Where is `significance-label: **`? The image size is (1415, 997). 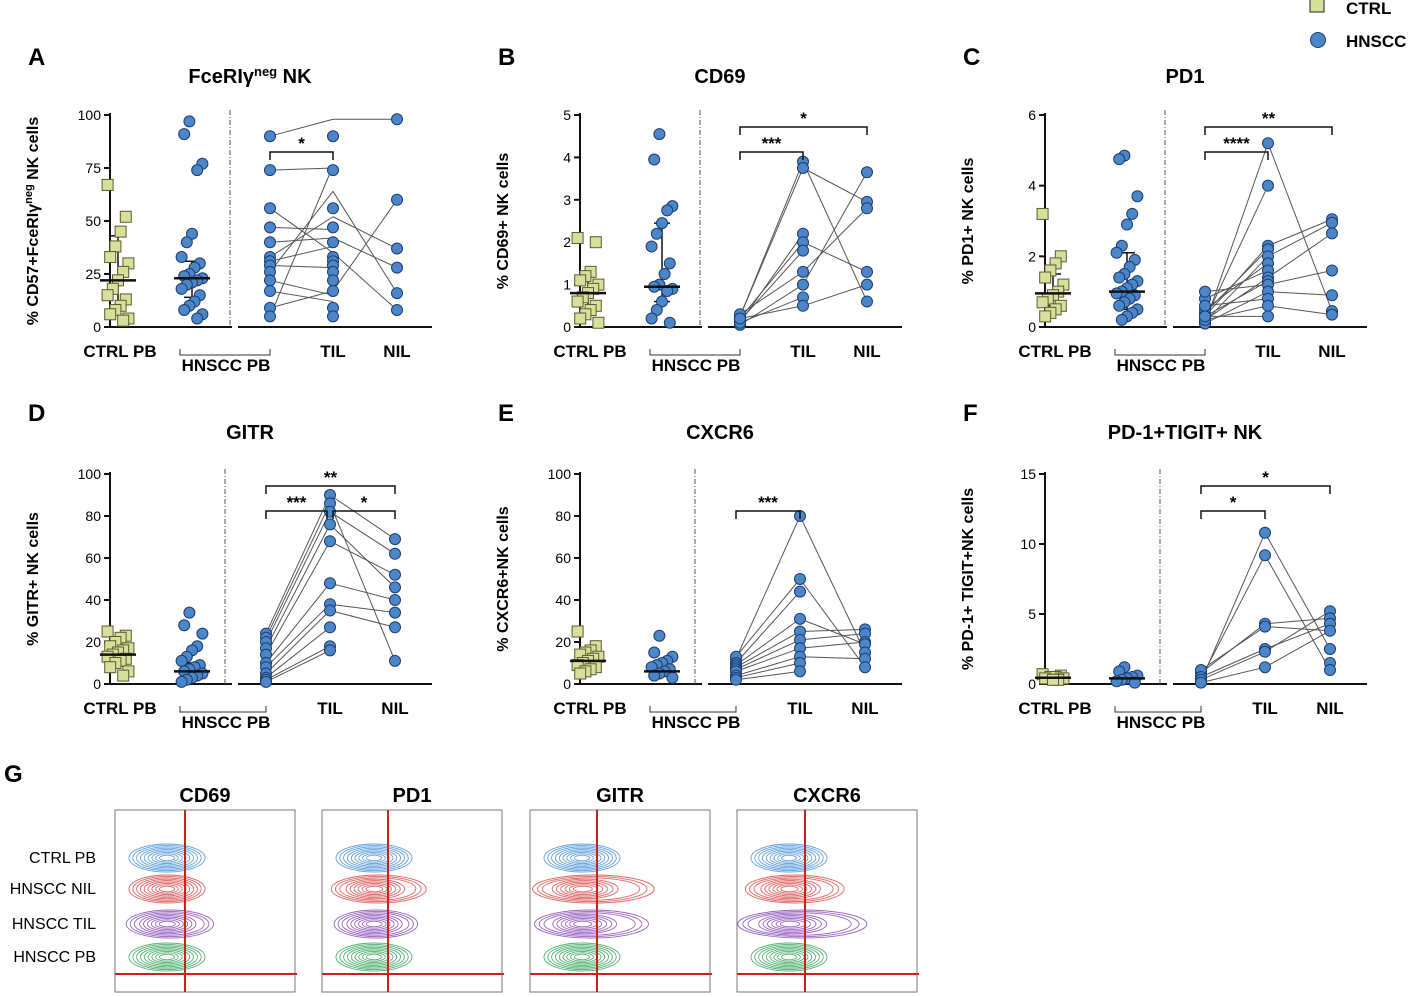
significance-label: ** is located at coordinates (1269, 118).